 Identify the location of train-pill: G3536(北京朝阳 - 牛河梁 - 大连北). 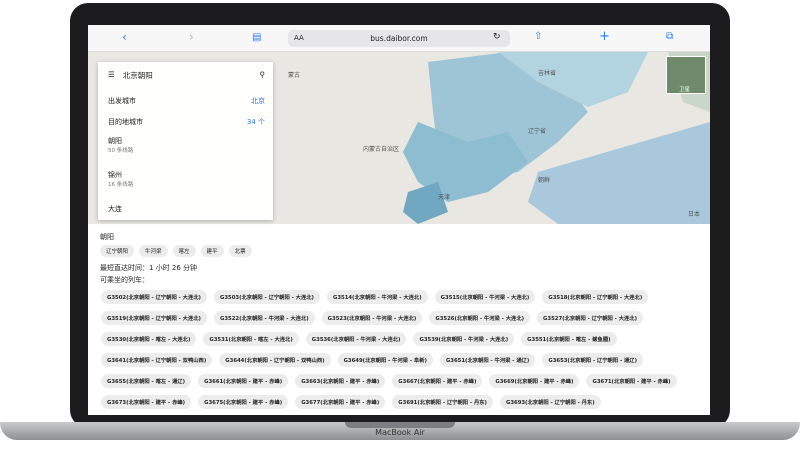
(356, 339).